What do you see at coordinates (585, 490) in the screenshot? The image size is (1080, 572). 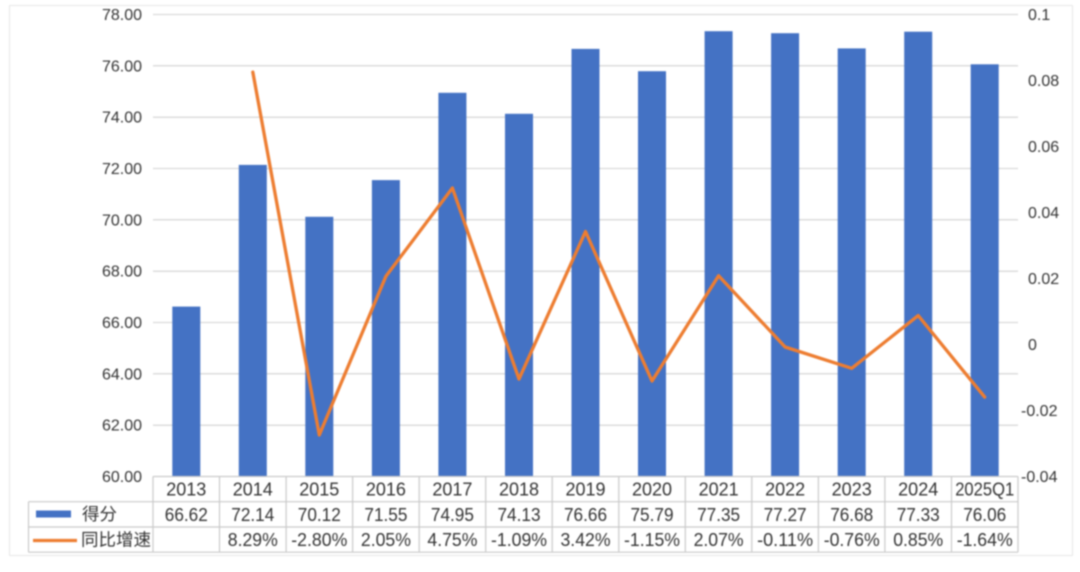 I see `svg-text: 2019` at bounding box center [585, 490].